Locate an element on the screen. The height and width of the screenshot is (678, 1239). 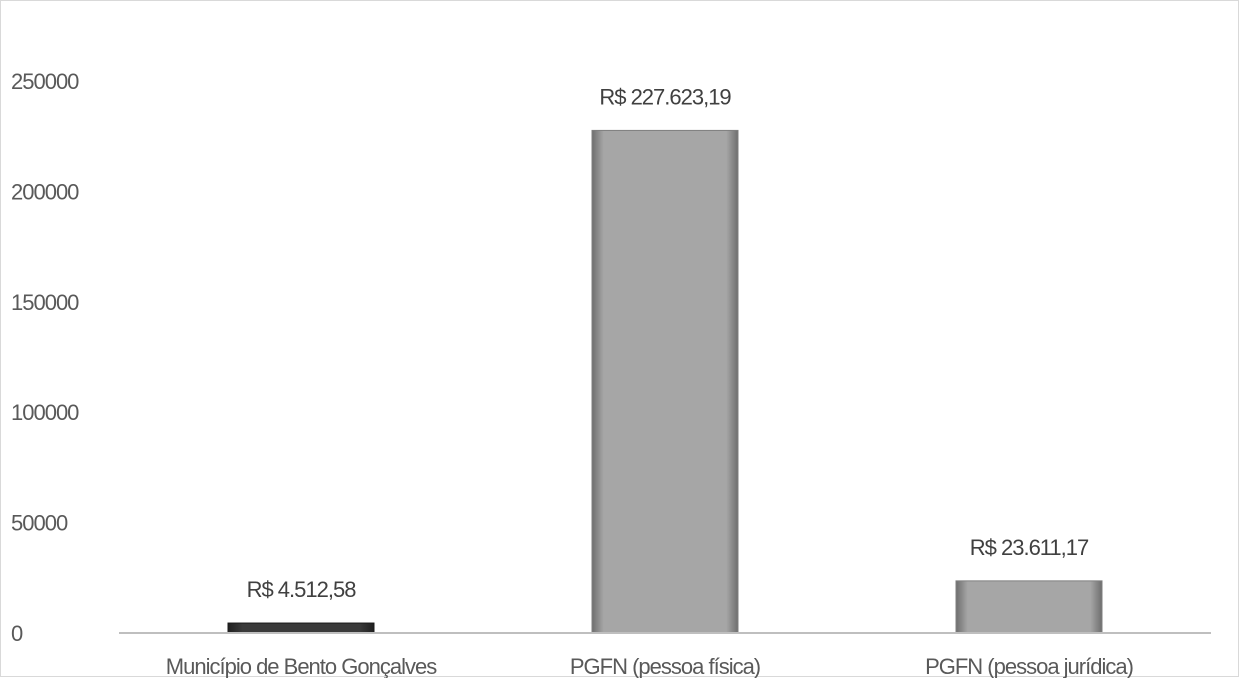
x-category-label: PGFN (pessoa jurídica) is located at coordinates (1029, 666).